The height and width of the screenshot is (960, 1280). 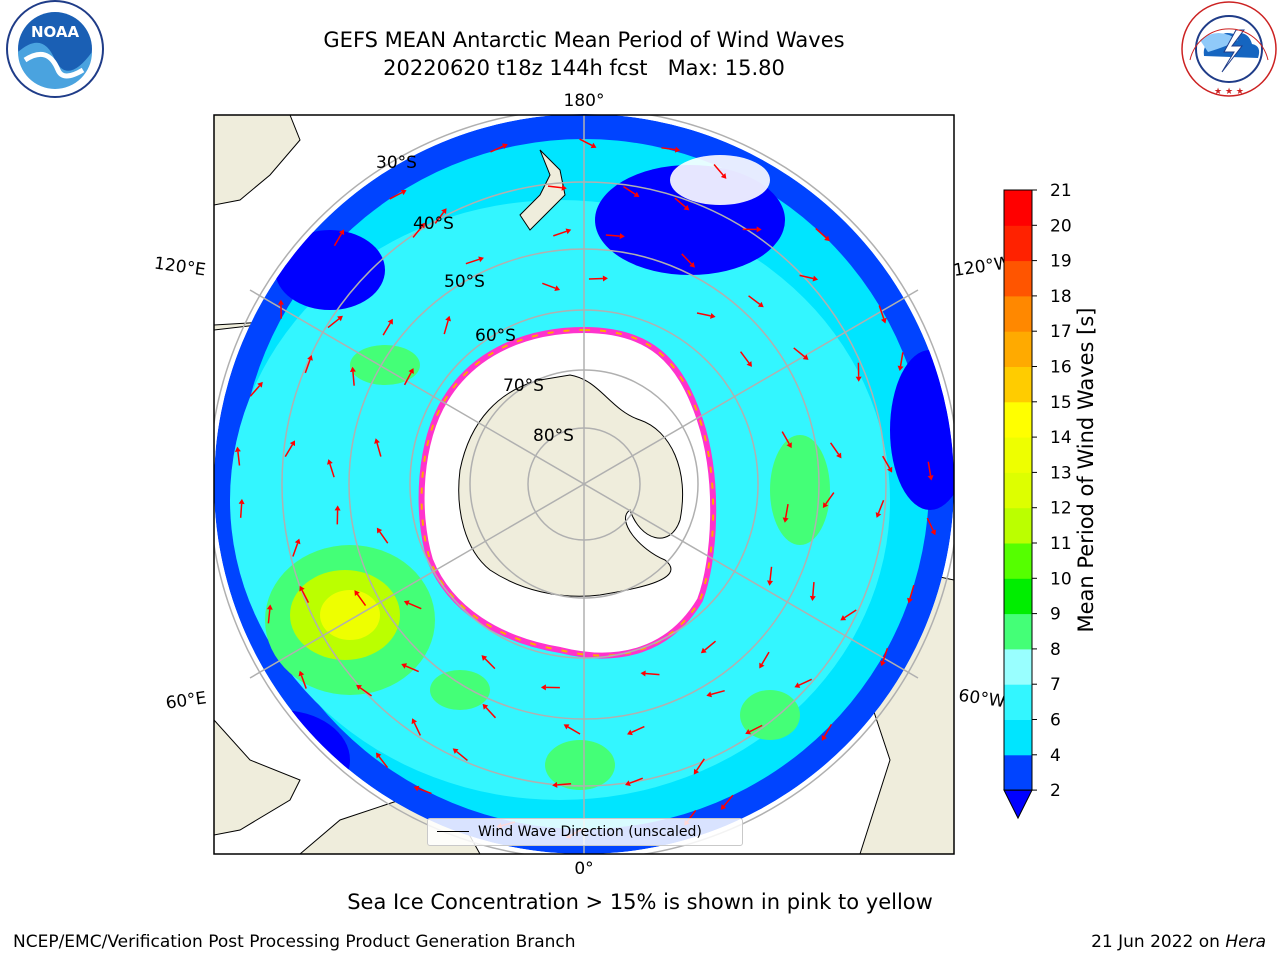 What do you see at coordinates (1061, 544) in the screenshot?
I see `colorbar-tick-label: 11` at bounding box center [1061, 544].